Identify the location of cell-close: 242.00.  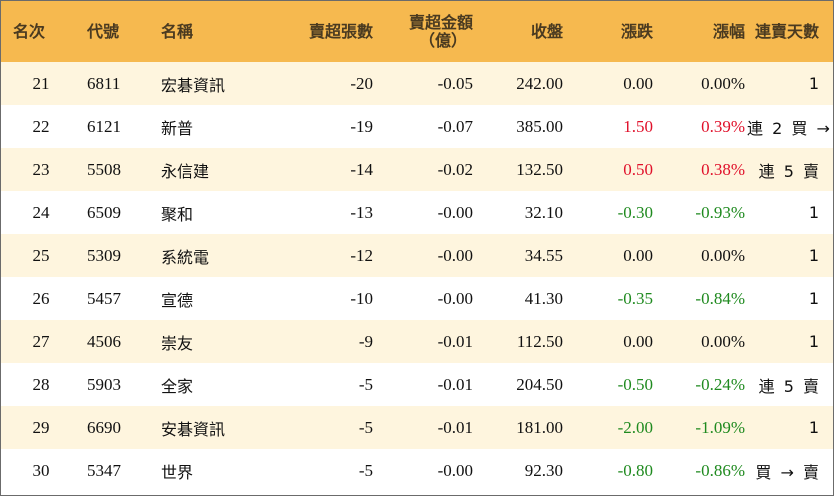
(539, 83).